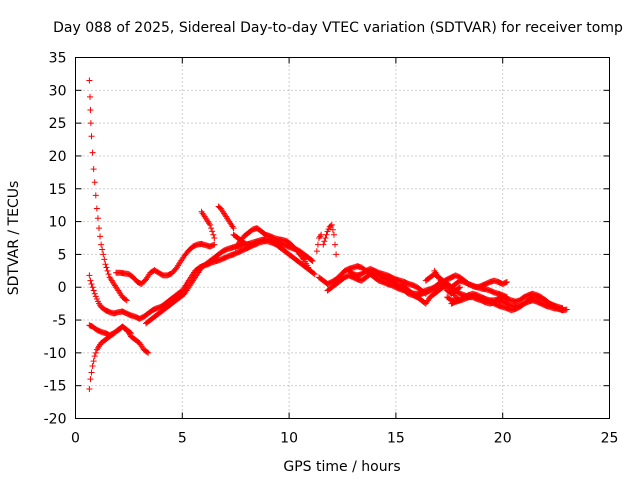  Describe the element at coordinates (58, 124) in the screenshot. I see `y-tick-label: 25` at that location.